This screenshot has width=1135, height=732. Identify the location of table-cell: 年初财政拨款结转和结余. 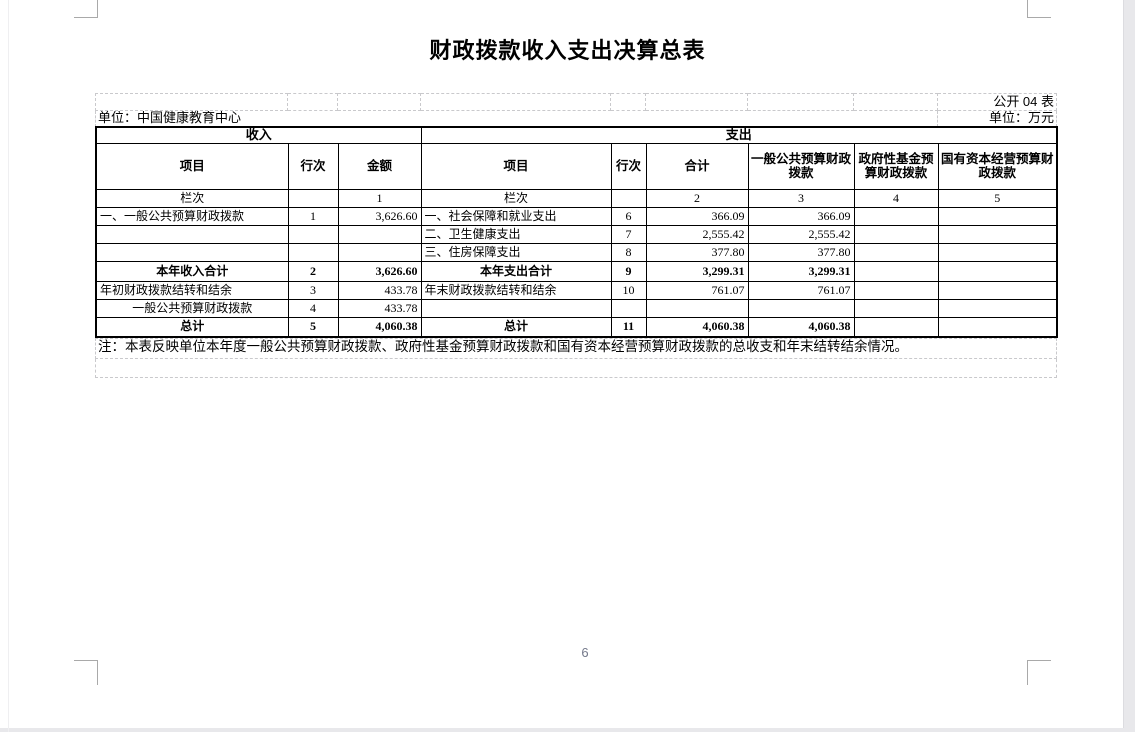
(192, 290).